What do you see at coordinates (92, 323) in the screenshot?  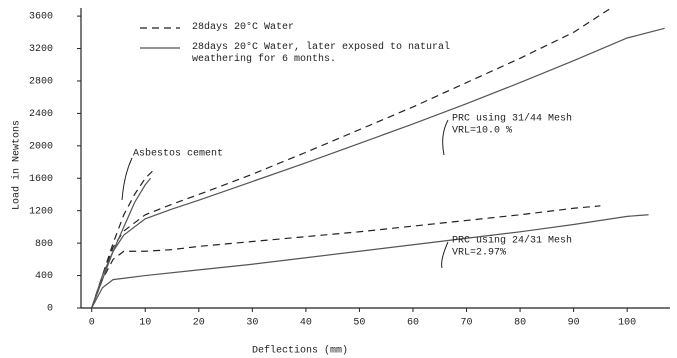 I see `x-tick-label: 0` at bounding box center [92, 323].